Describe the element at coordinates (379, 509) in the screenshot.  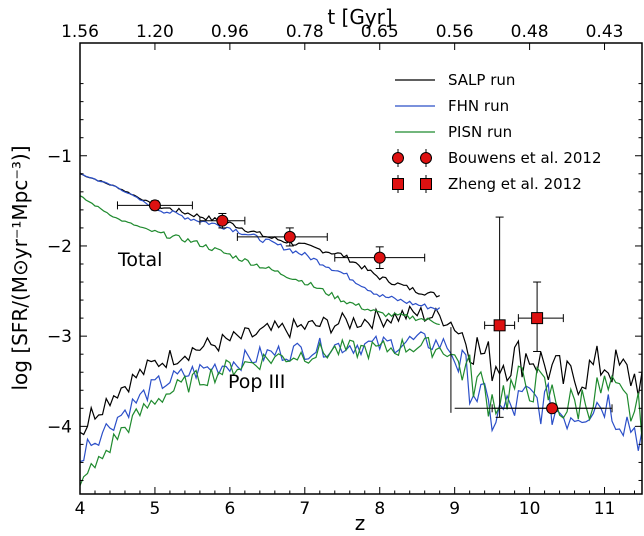
I see `x-tick-label: 8` at that location.